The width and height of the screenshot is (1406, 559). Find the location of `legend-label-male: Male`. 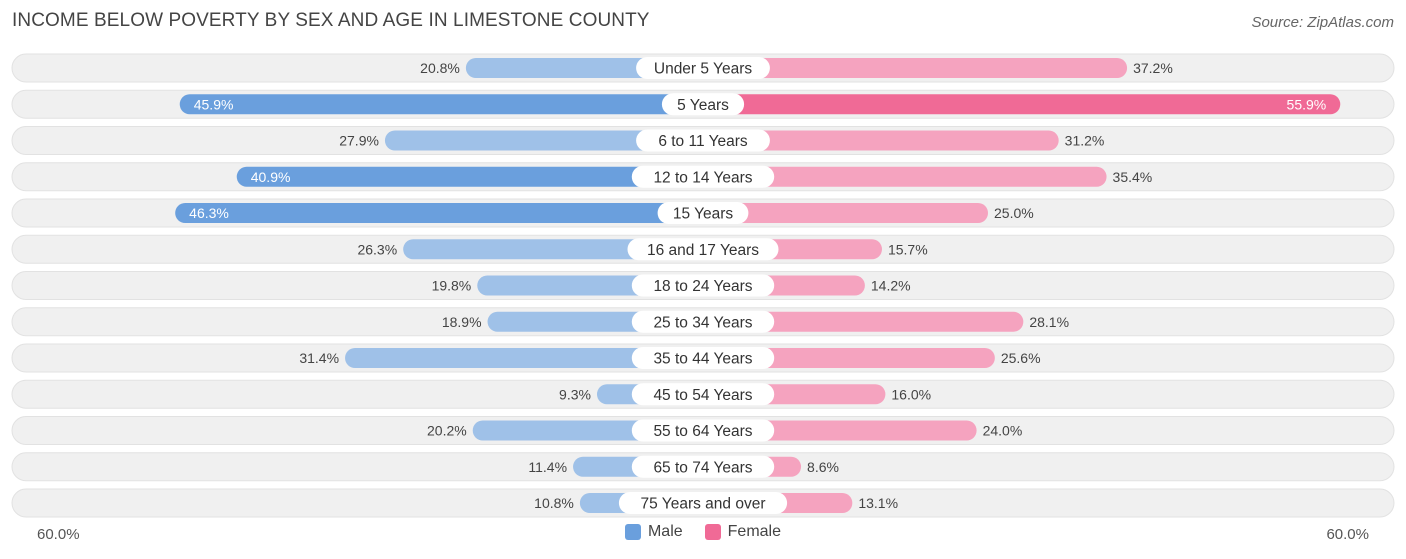

legend-label-male: Male is located at coordinates (665, 531).